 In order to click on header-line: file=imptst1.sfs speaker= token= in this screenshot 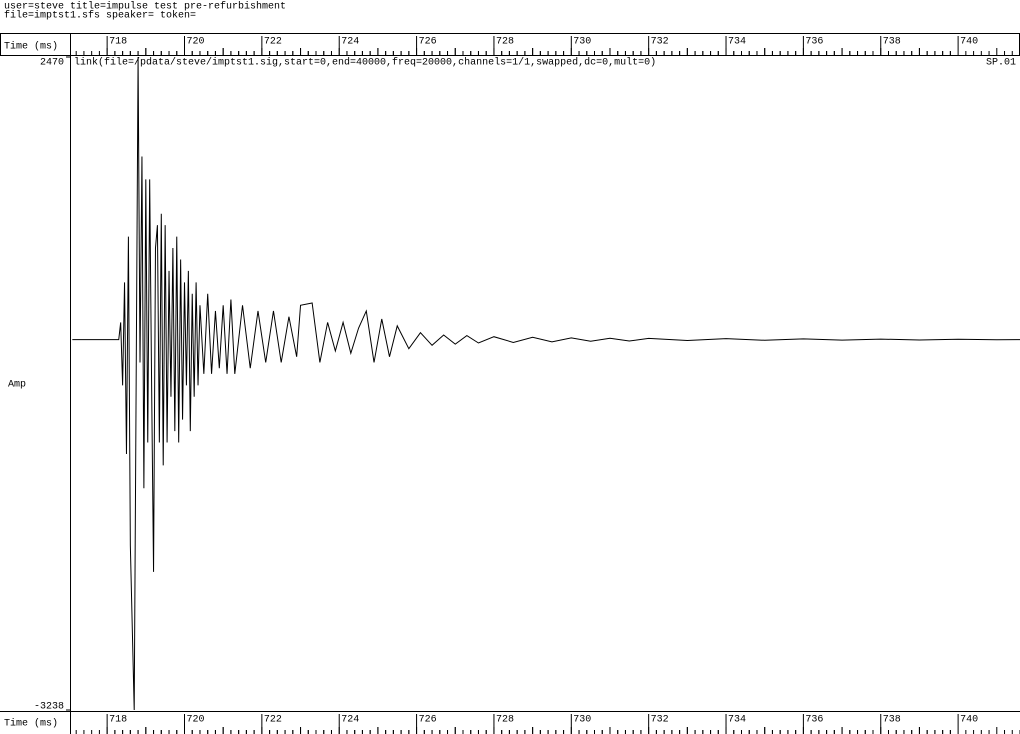, I will do `click(100, 16)`.